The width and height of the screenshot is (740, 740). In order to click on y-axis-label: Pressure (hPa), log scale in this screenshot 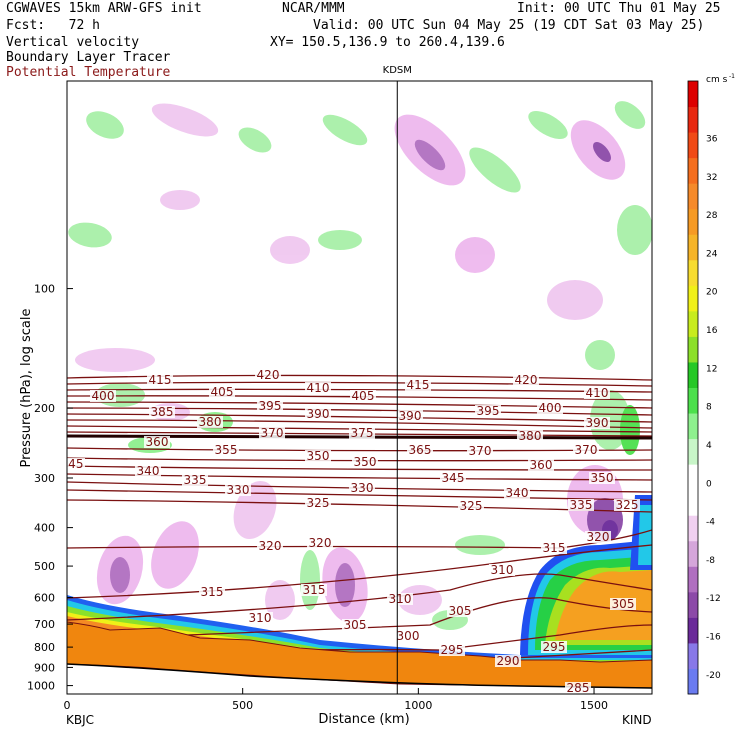, I will do `click(26, 388)`.